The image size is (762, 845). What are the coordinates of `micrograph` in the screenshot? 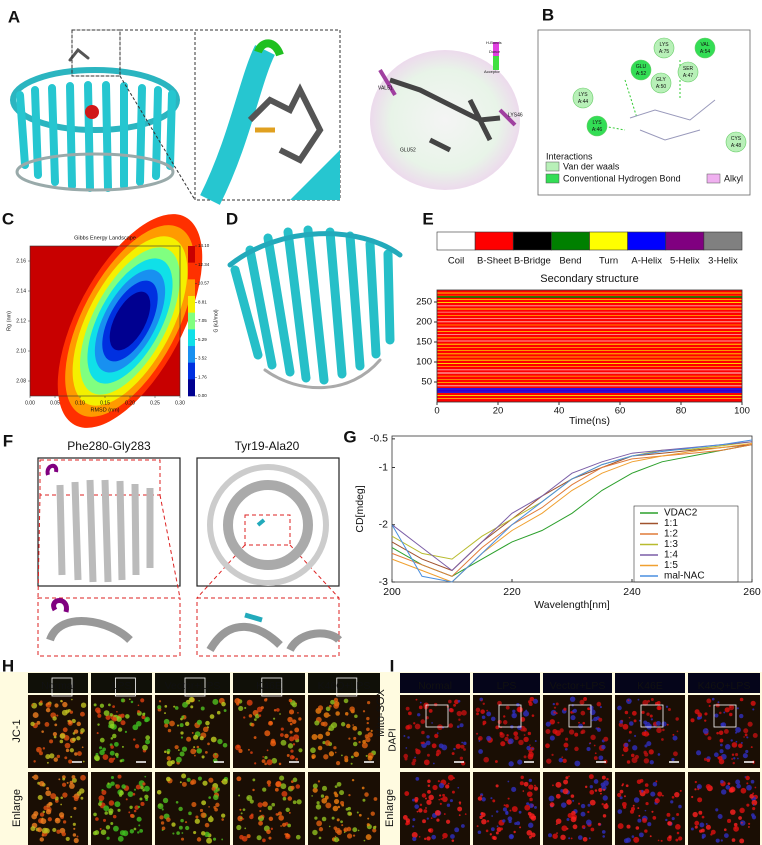 It's located at (650, 731).